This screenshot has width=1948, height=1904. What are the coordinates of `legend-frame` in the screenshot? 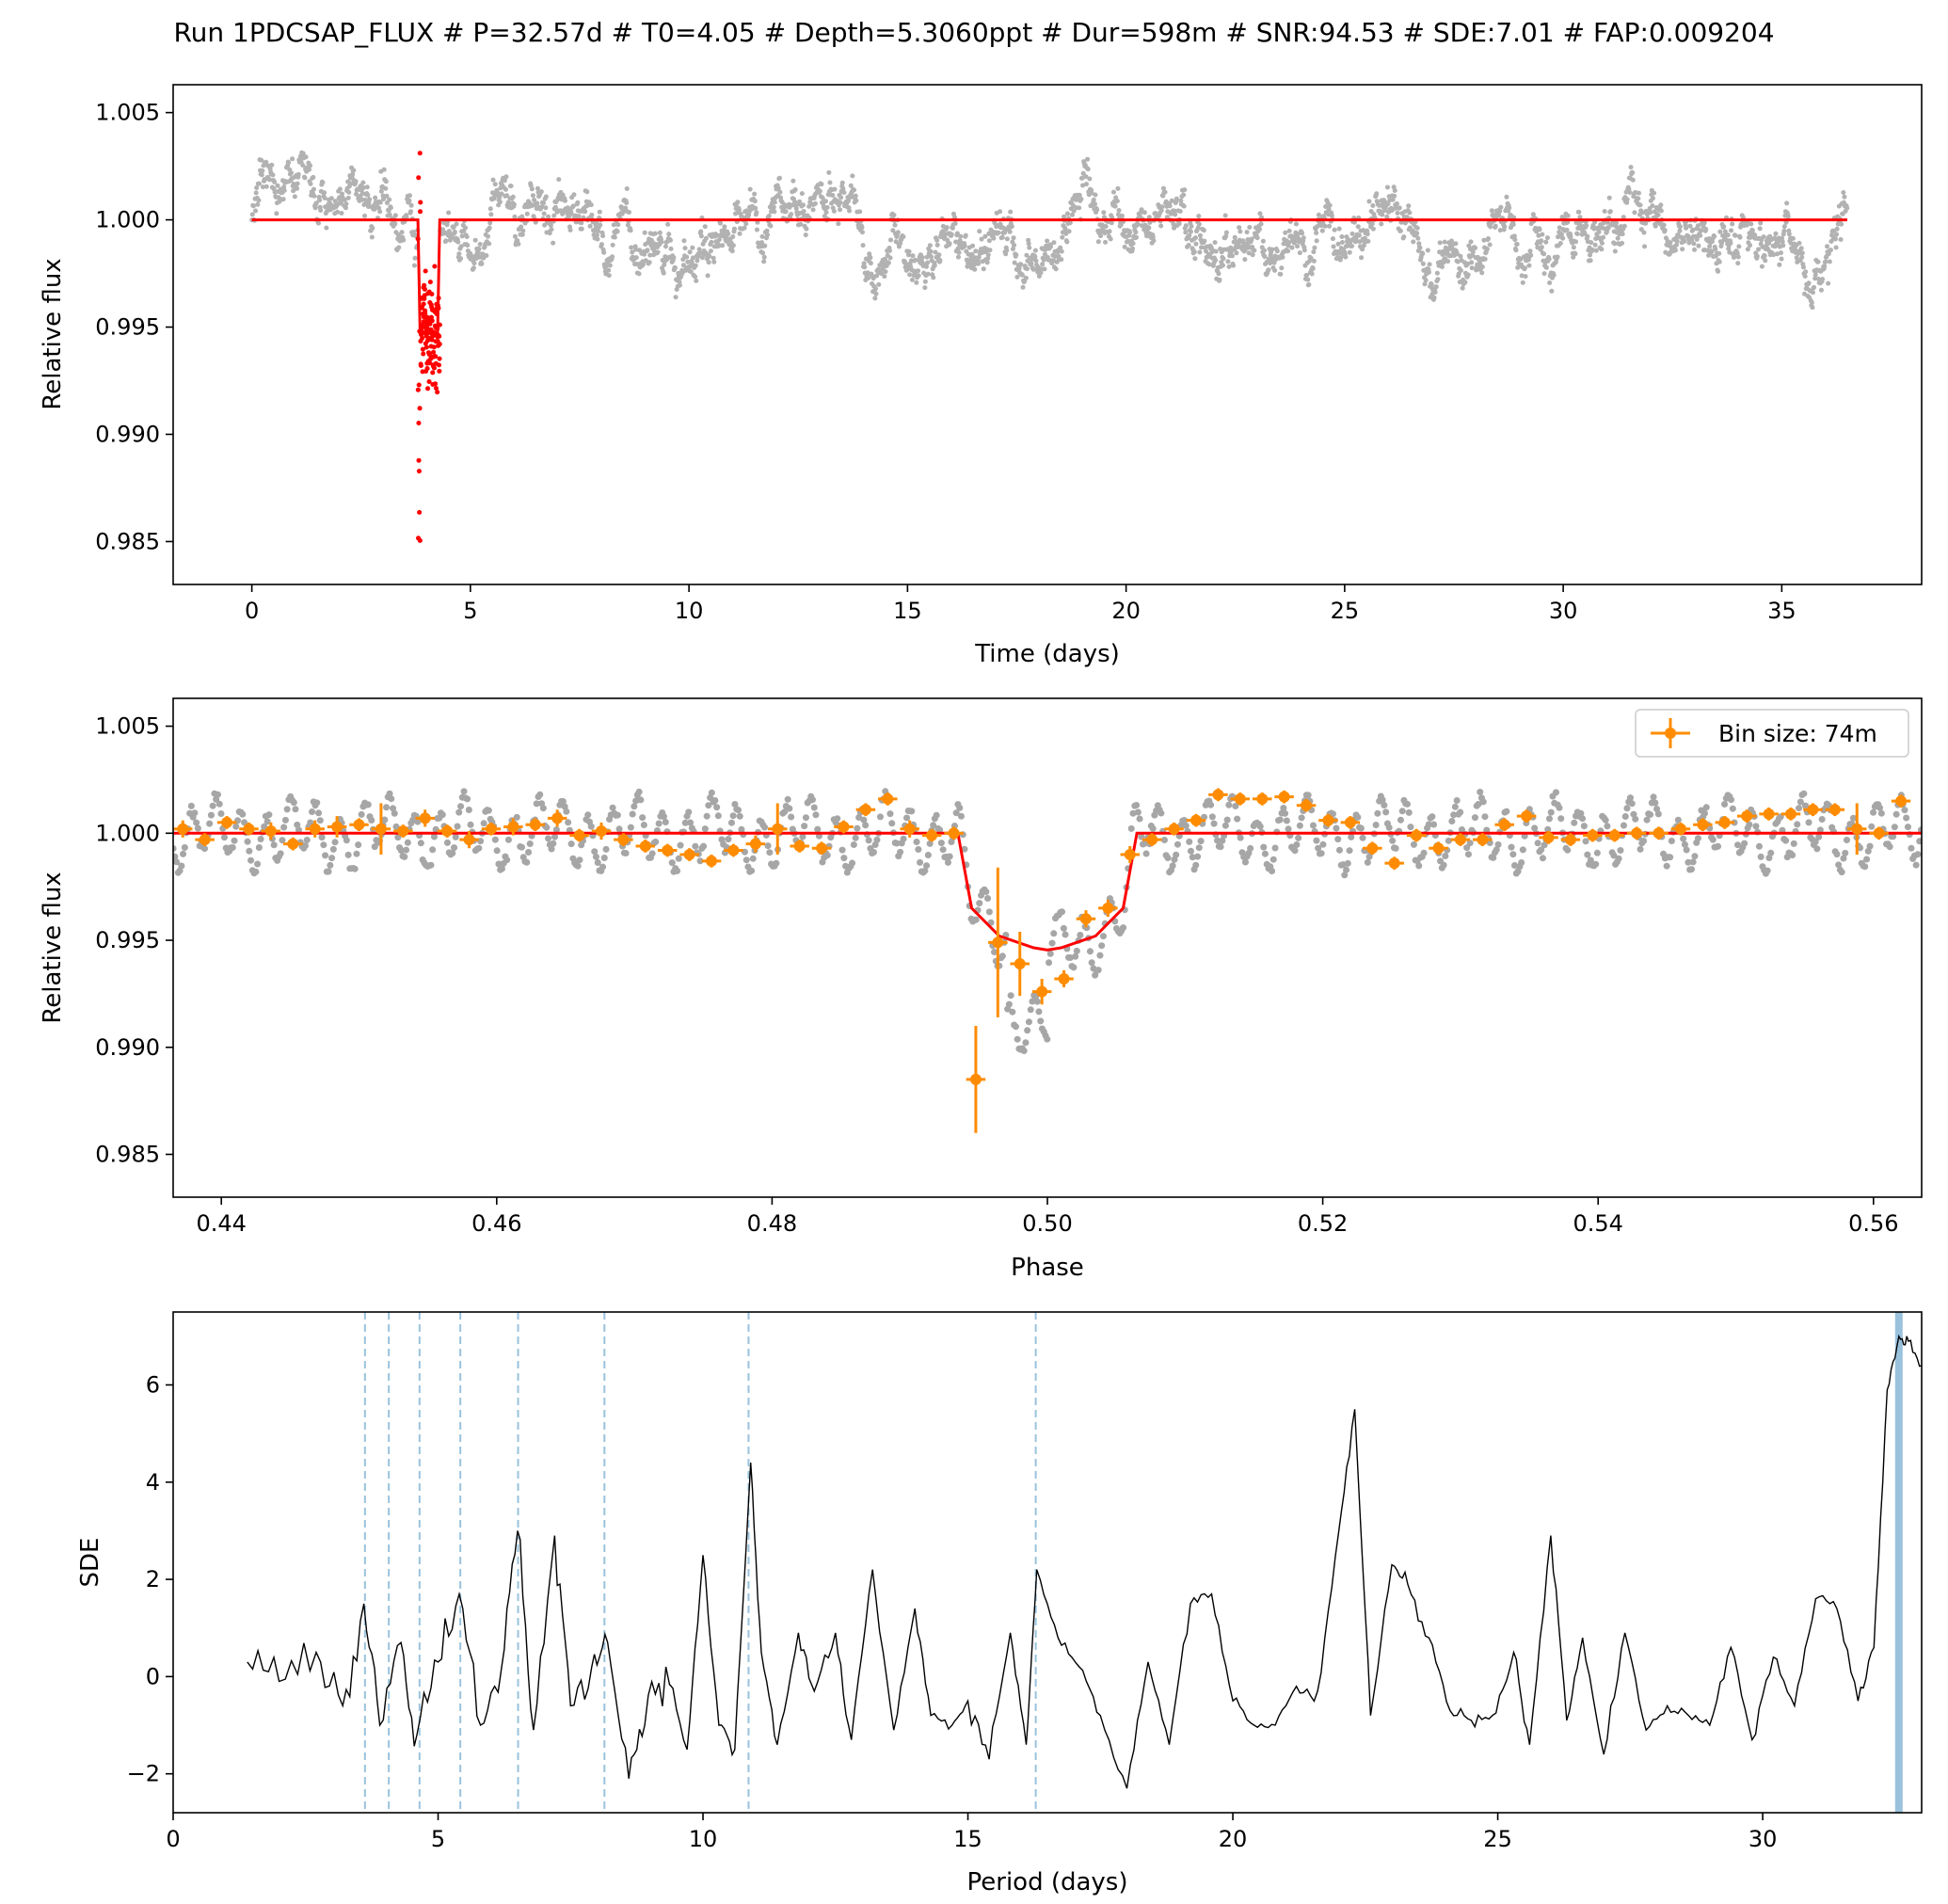 It's located at (1772, 733).